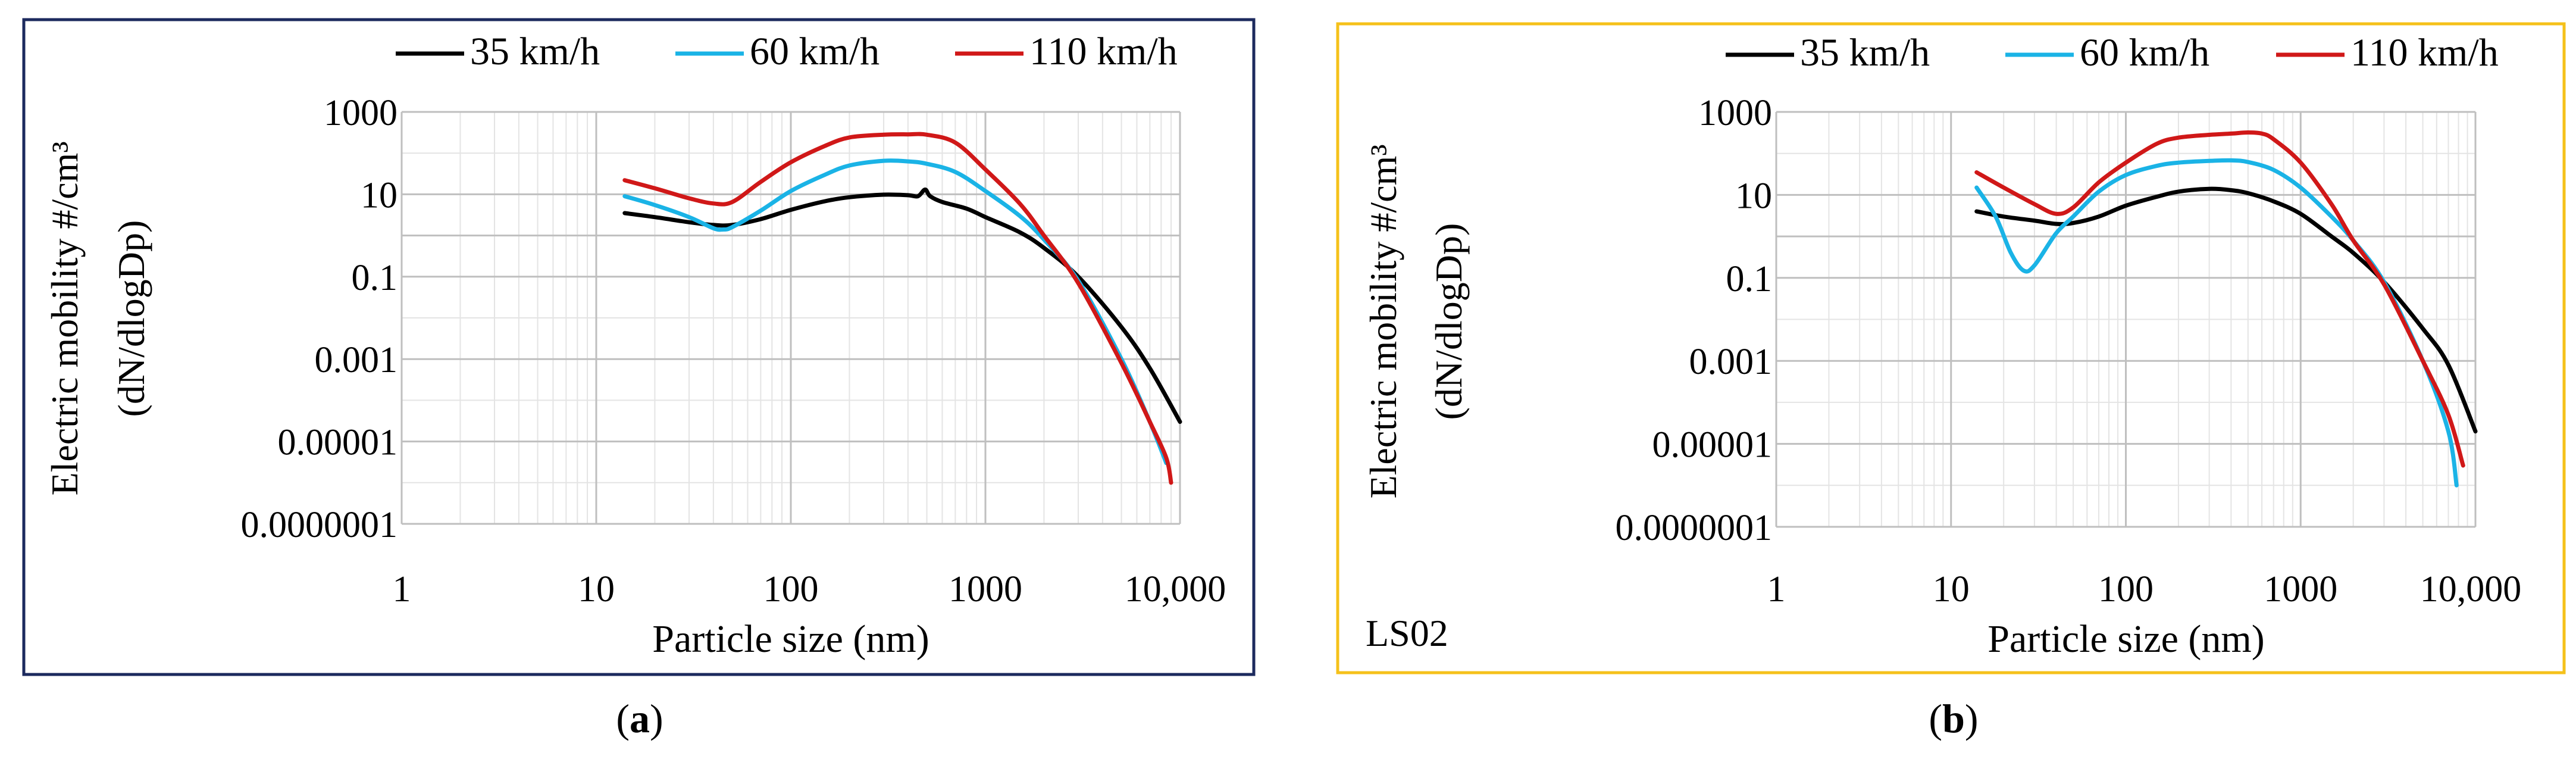  I want to click on panel-tag: LS02, so click(1407, 633).